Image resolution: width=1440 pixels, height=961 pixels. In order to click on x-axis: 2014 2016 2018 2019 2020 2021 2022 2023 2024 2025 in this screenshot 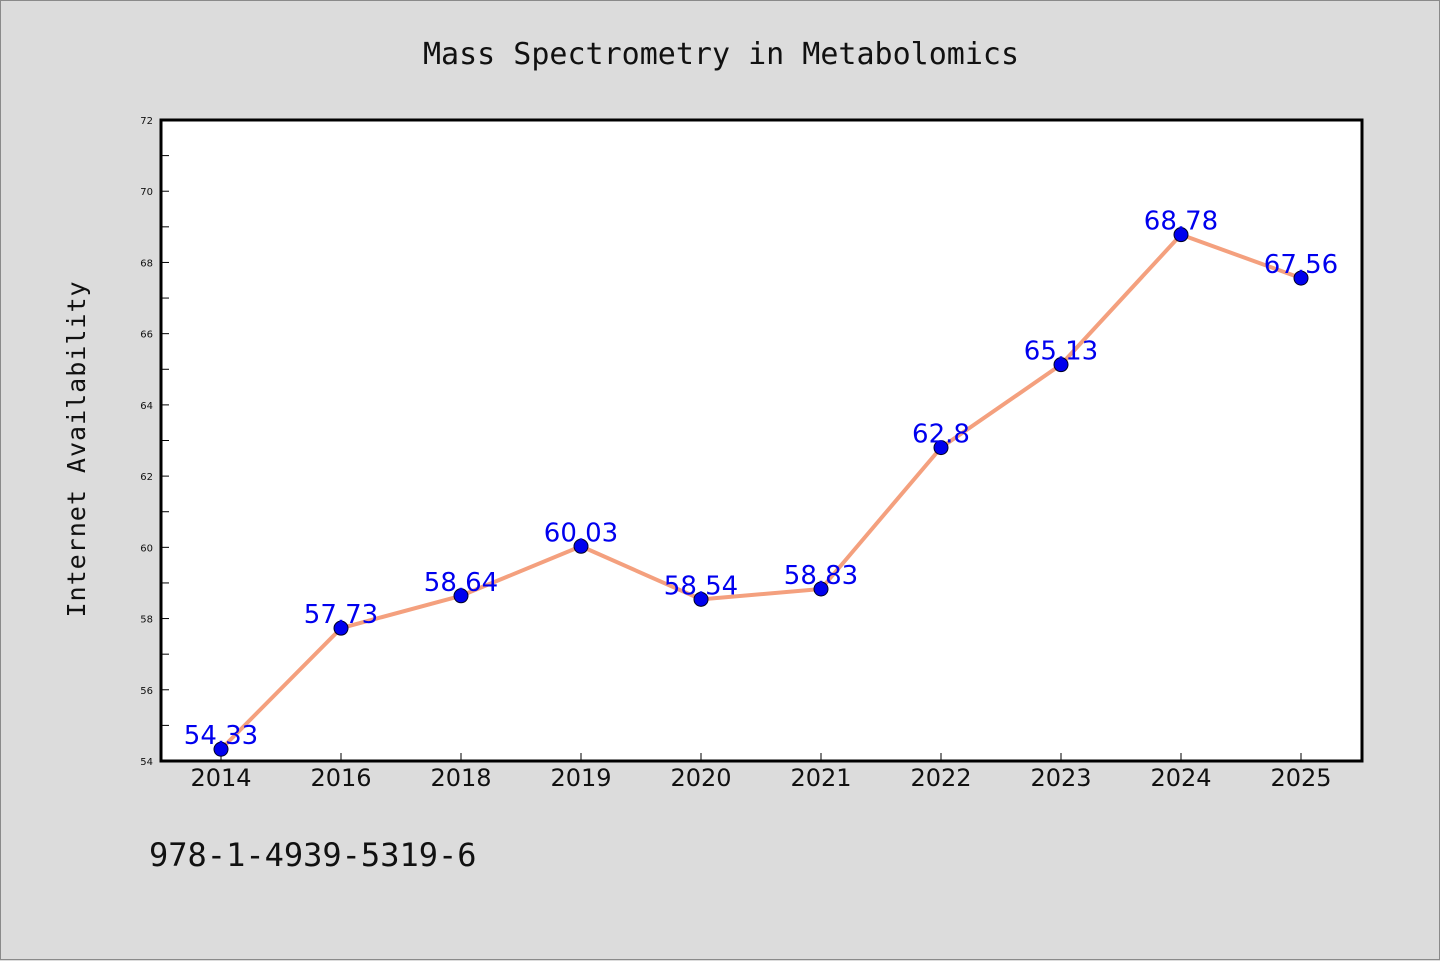, I will do `click(761, 772)`.